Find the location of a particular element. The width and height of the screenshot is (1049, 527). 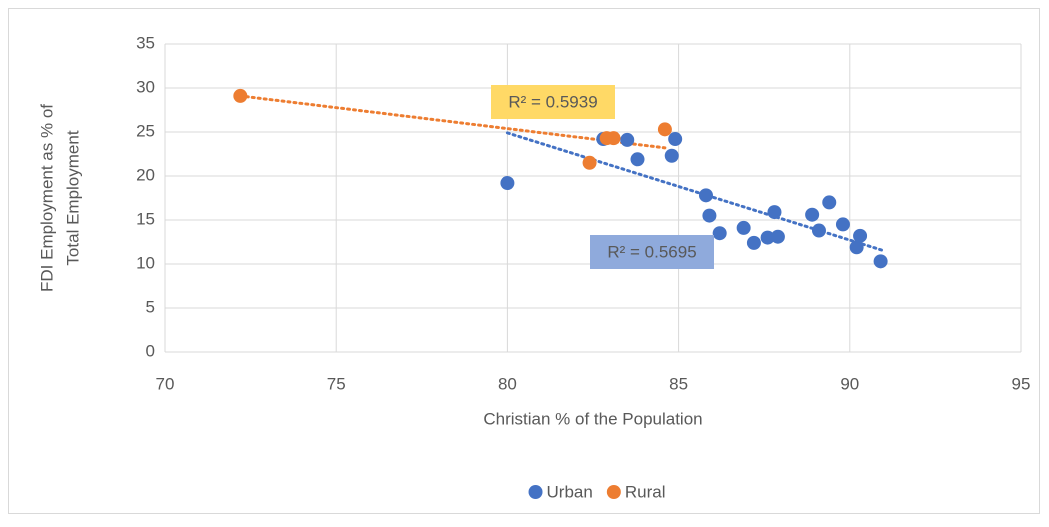

y-tick-label: 30 is located at coordinates (145, 86).